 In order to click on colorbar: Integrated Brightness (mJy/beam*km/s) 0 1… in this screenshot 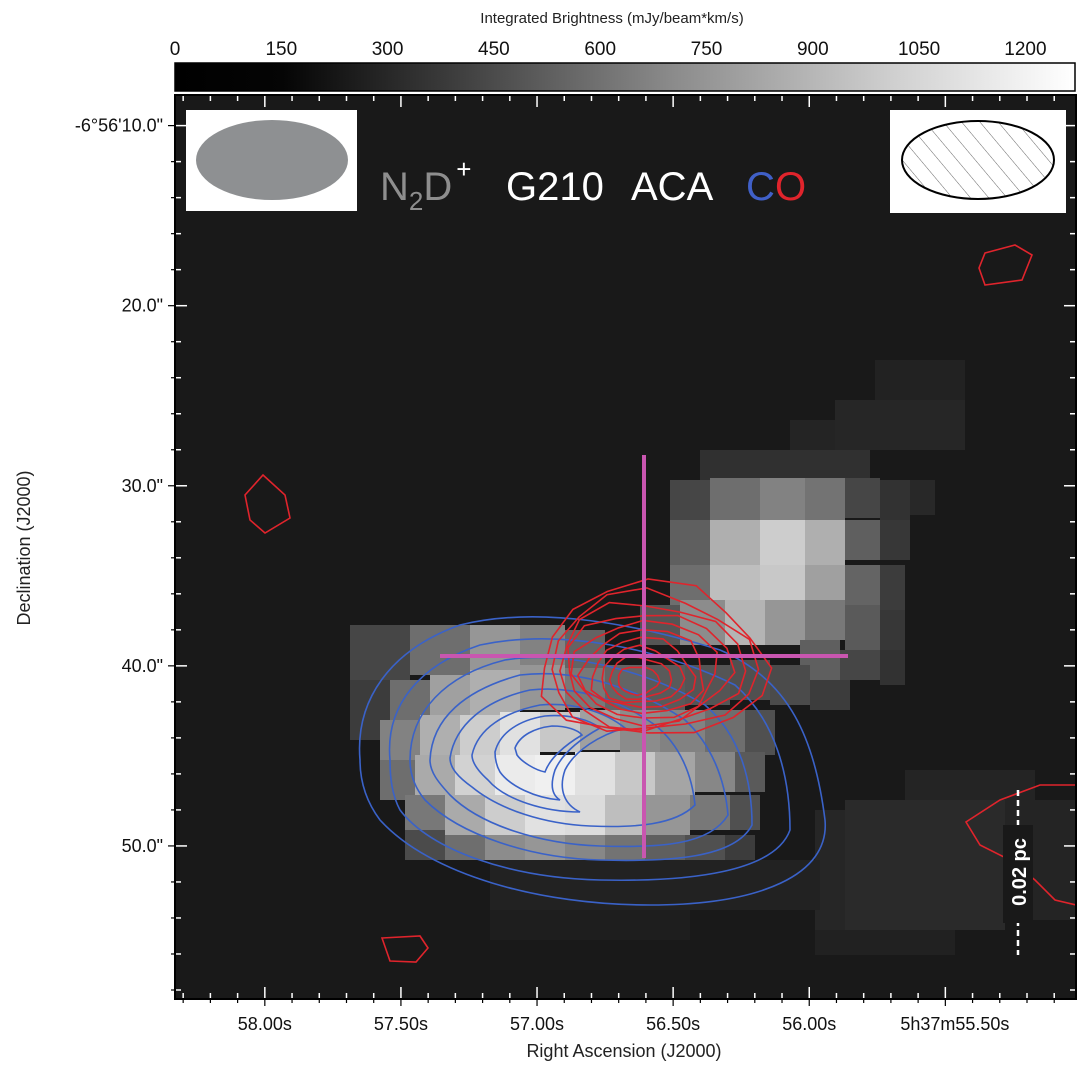, I will do `click(623, 51)`.